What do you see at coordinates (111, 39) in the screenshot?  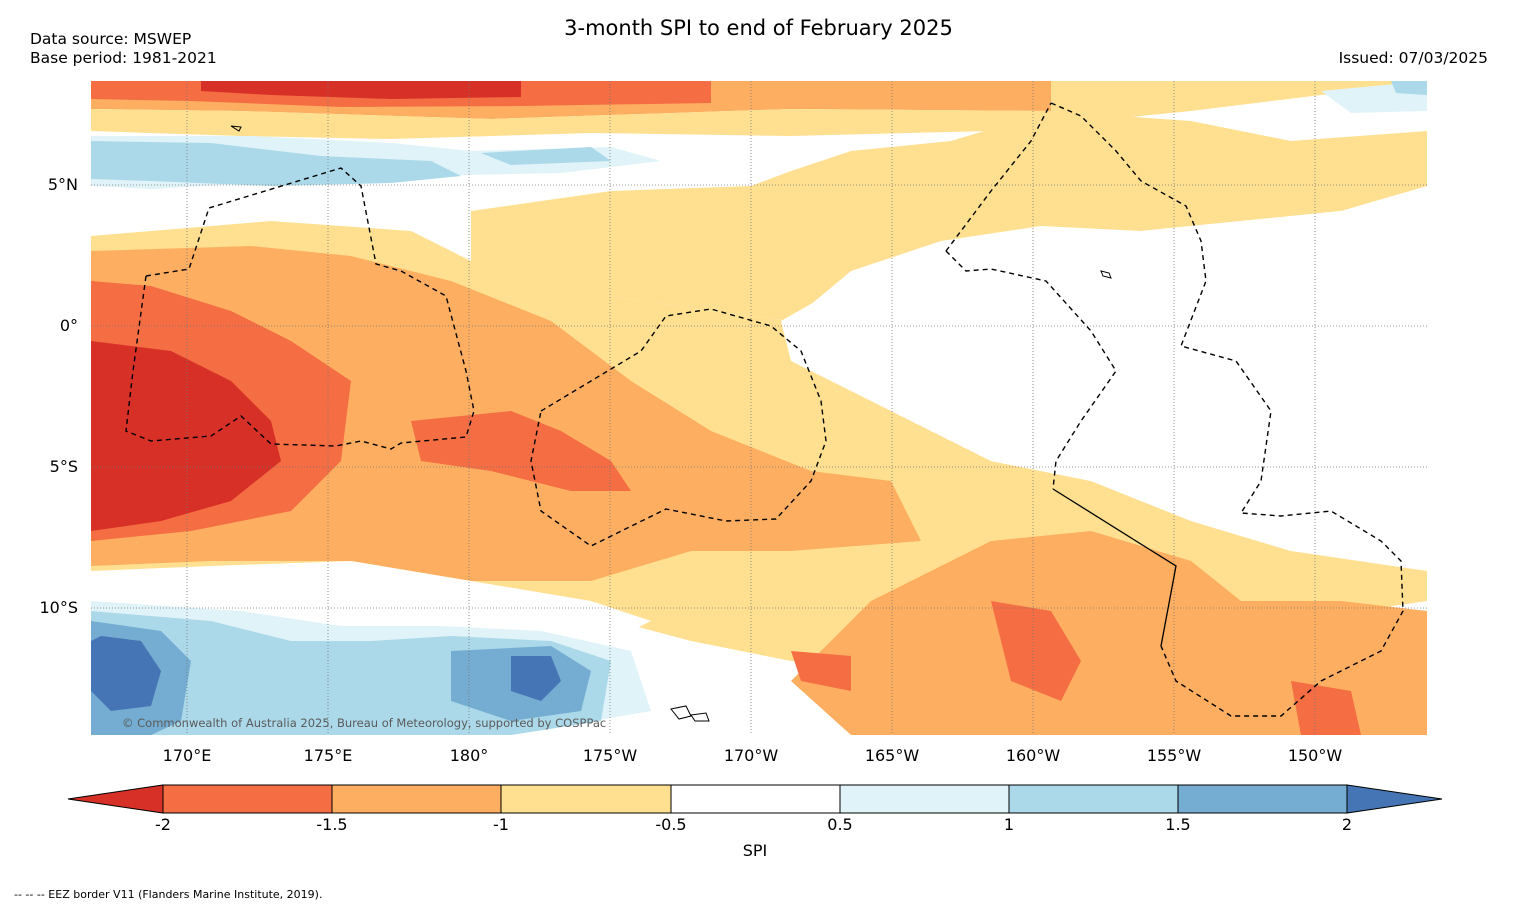 I see `data-source: Data source: MSWEP` at bounding box center [111, 39].